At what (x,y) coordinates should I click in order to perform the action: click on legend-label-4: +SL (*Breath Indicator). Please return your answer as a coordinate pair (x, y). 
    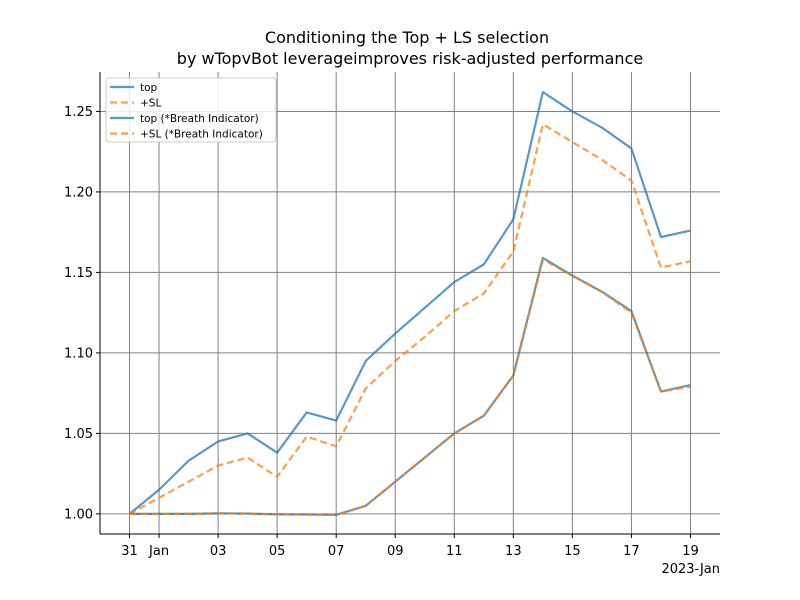
    Looking at the image, I should click on (201, 134).